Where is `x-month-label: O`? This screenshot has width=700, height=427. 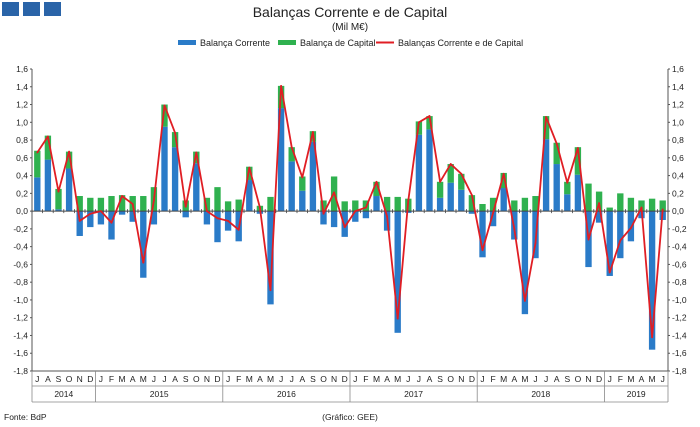
x-month-label: O is located at coordinates (69, 379).